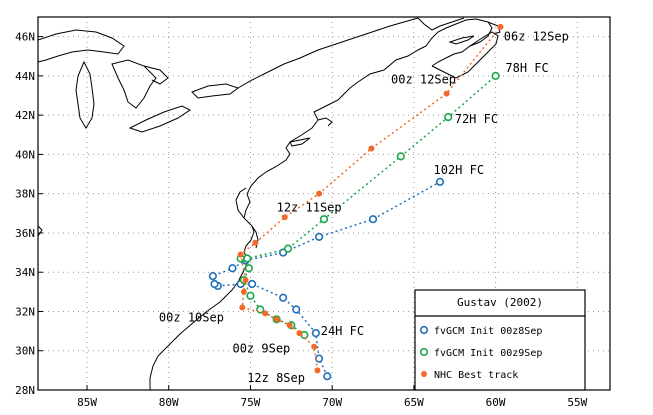 This screenshot has height=415, width=653. I want to click on legend-label: fvGCM Init 00z9Sep, so click(488, 353).